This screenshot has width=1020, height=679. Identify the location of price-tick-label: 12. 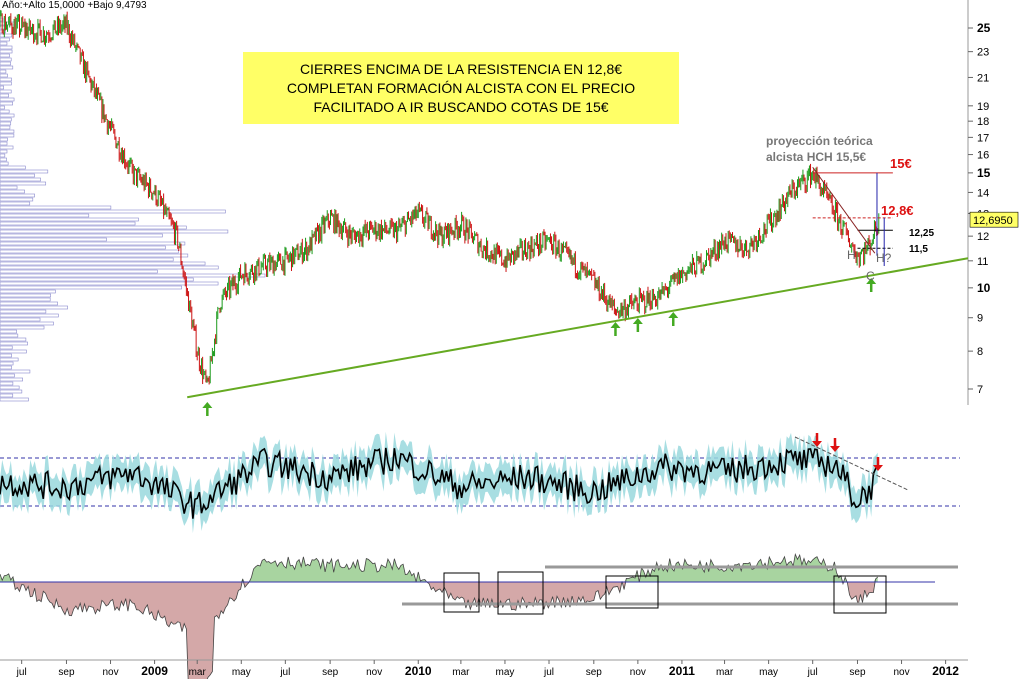
(983, 237).